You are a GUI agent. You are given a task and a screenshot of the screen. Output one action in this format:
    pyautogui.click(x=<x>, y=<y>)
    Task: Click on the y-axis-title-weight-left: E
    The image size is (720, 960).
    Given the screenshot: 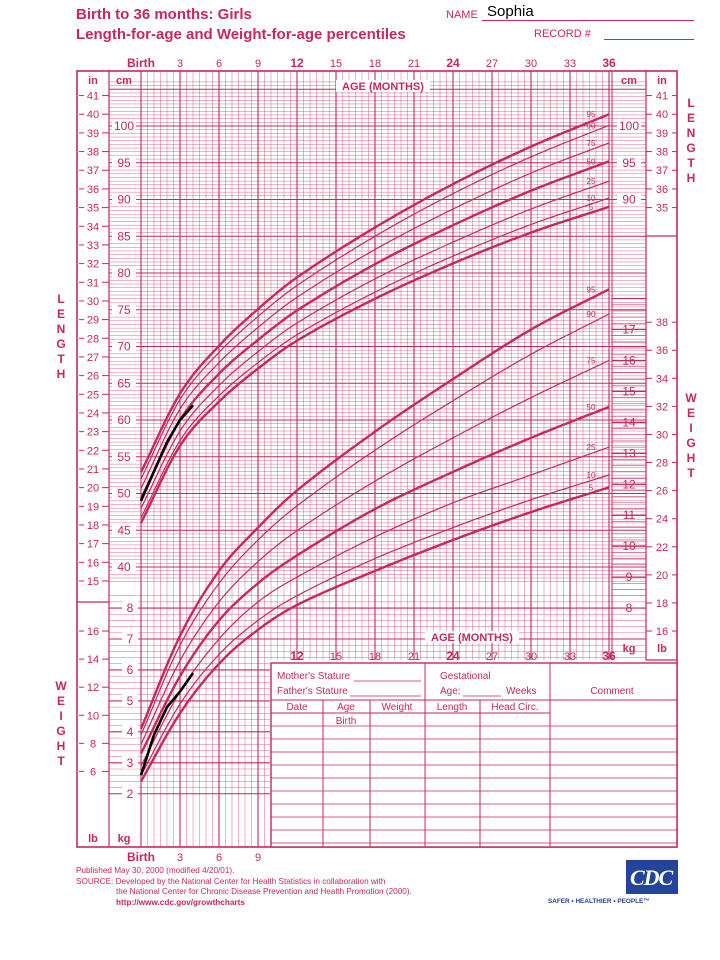 What is the action you would take?
    pyautogui.click(x=61, y=701)
    